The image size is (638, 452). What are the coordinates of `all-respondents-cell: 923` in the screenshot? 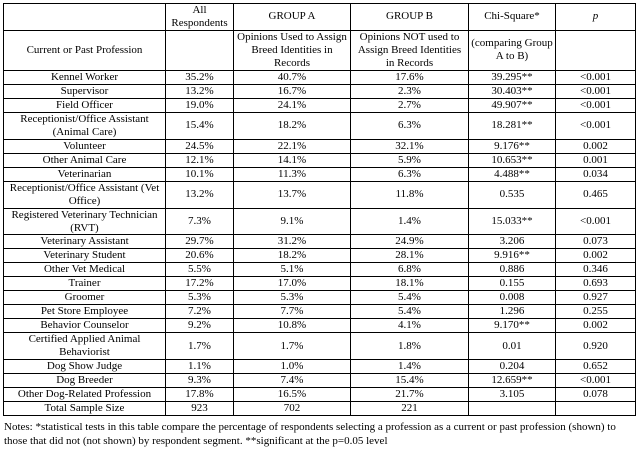 It's located at (199, 409).